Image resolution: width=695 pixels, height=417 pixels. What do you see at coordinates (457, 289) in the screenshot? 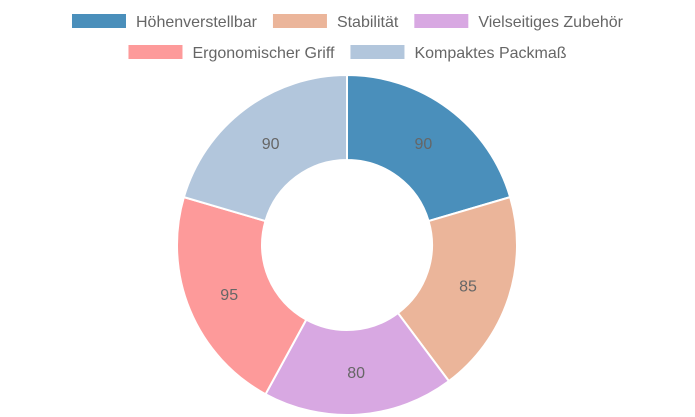
I see `slice-stabilitaet` at bounding box center [457, 289].